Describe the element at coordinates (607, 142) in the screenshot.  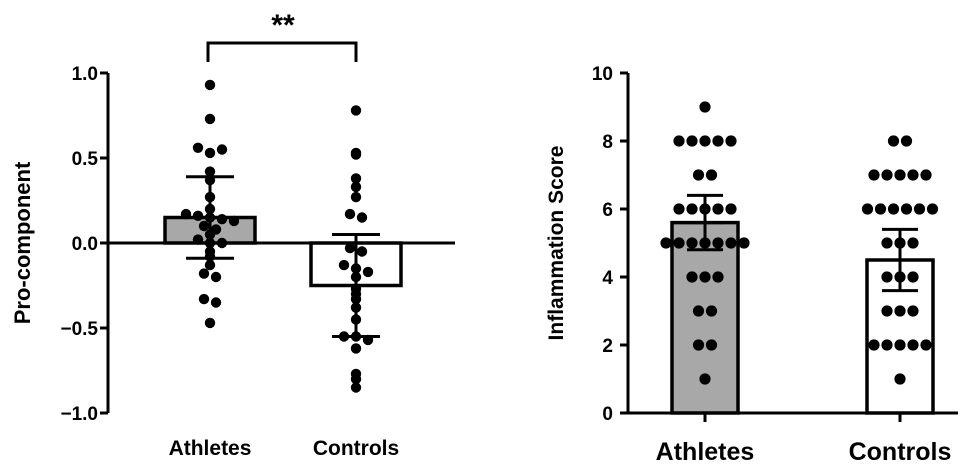
I see `y-tick-label: 8` at that location.